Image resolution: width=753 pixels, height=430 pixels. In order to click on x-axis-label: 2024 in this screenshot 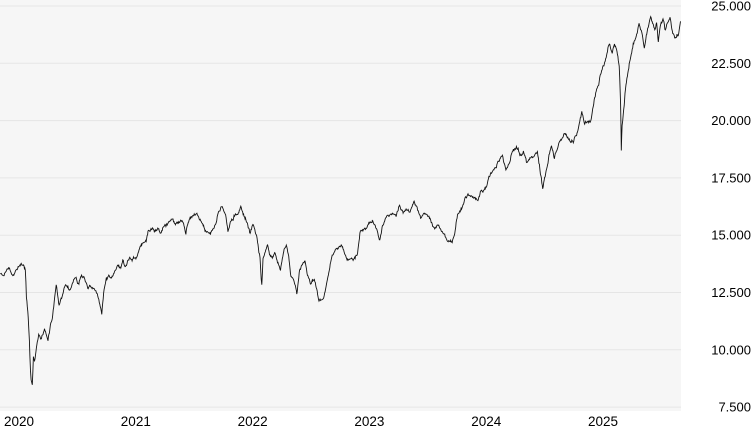, I will do `click(486, 421)`.